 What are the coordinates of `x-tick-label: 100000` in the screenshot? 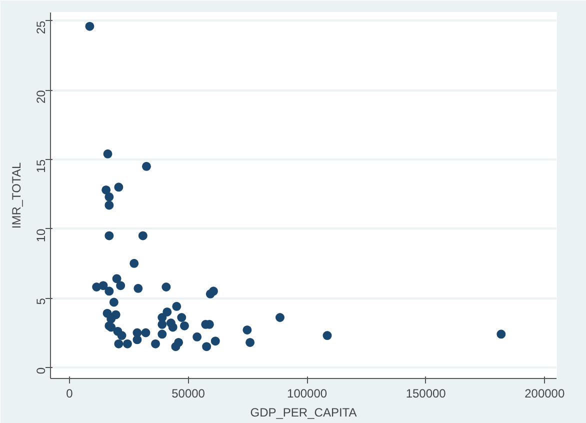 It's located at (307, 393).